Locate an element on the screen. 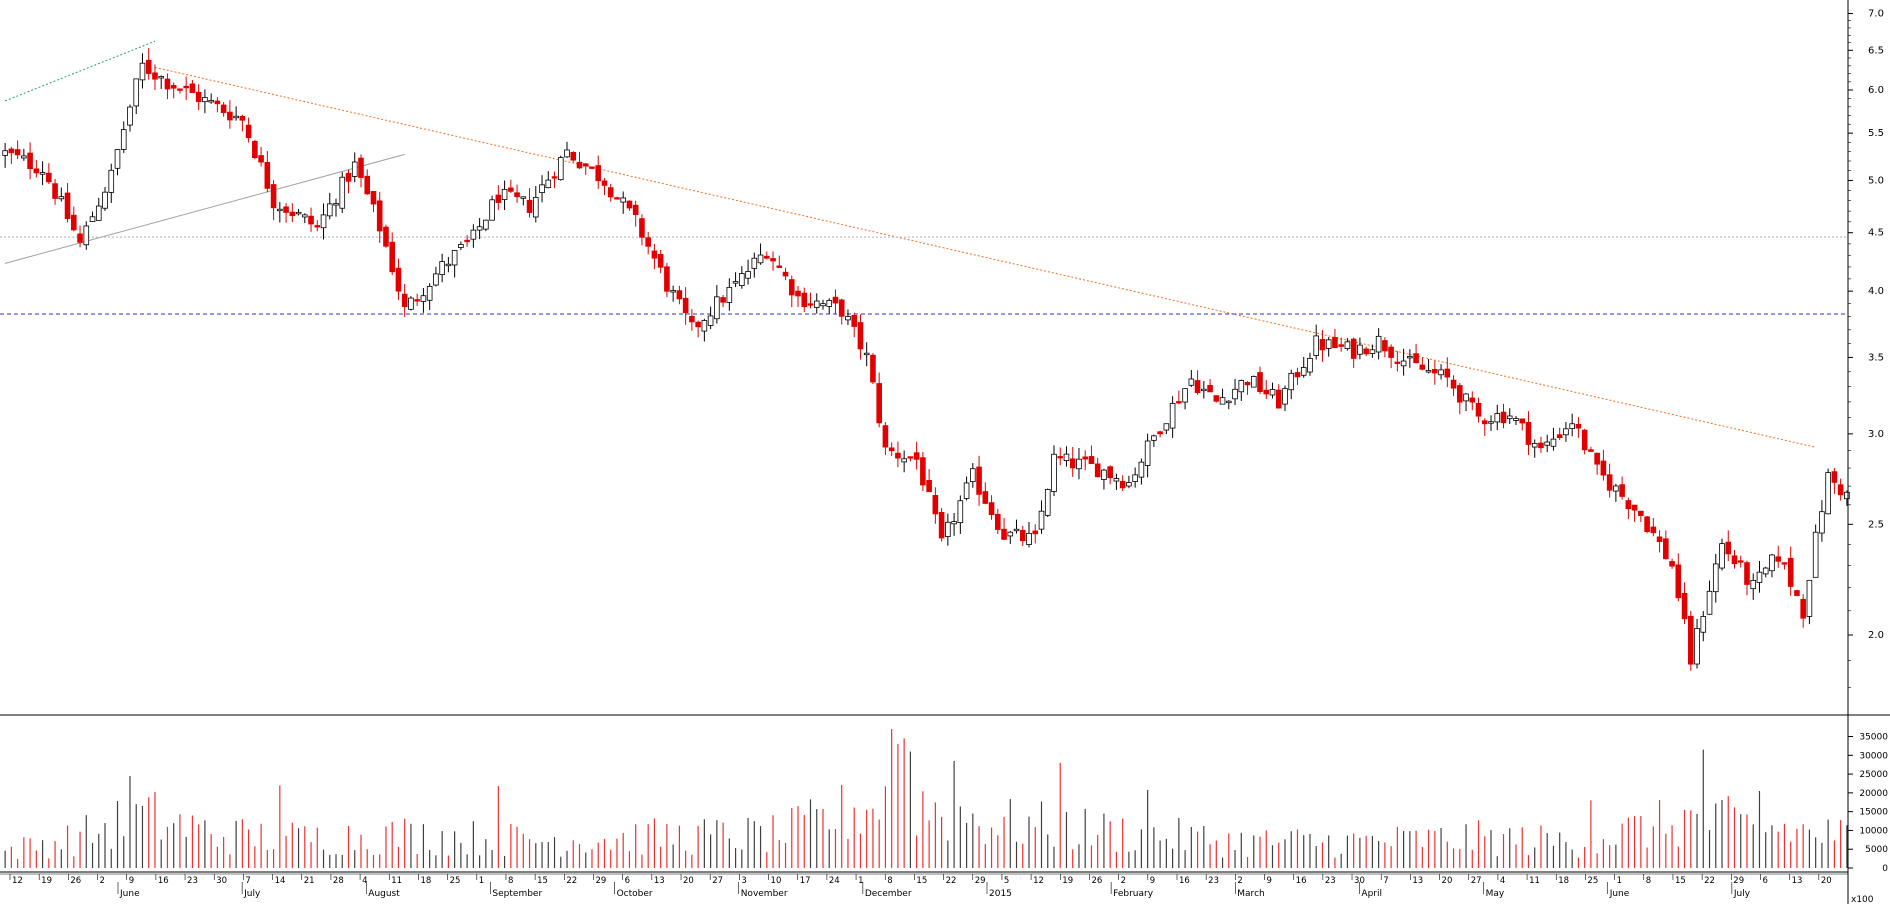 The width and height of the screenshot is (1890, 908). volume-tick-label: 5000 is located at coordinates (1876, 850).